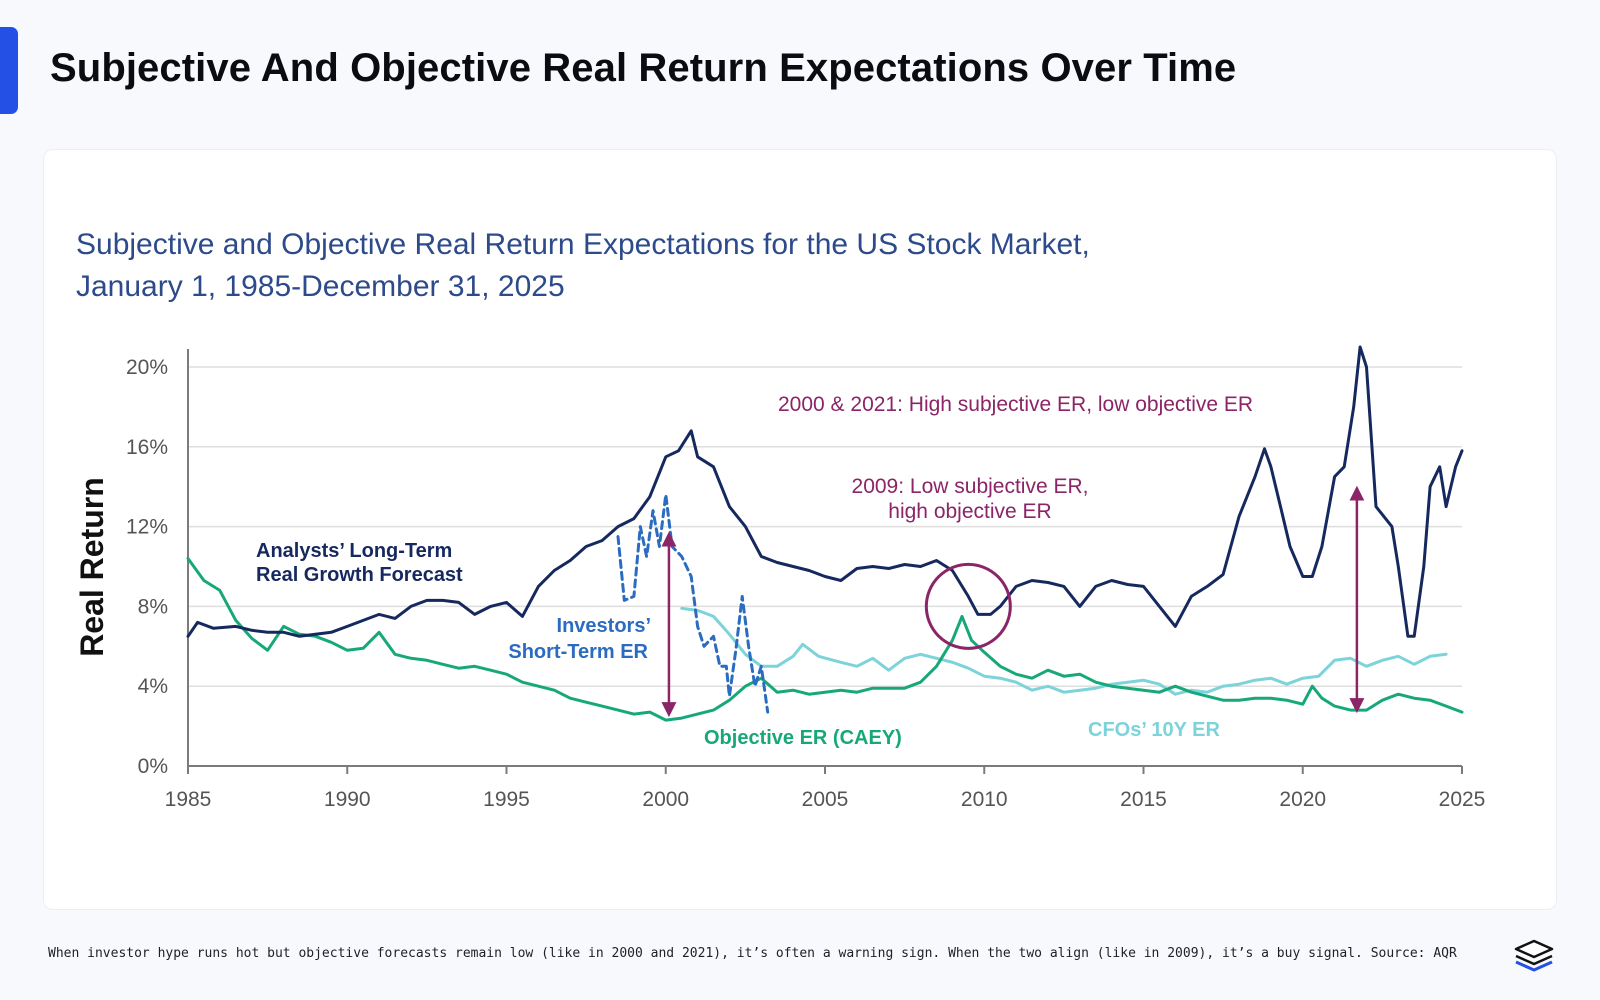  Describe the element at coordinates (1064, 651) in the screenshot. I see `series-line-cfos` at that location.